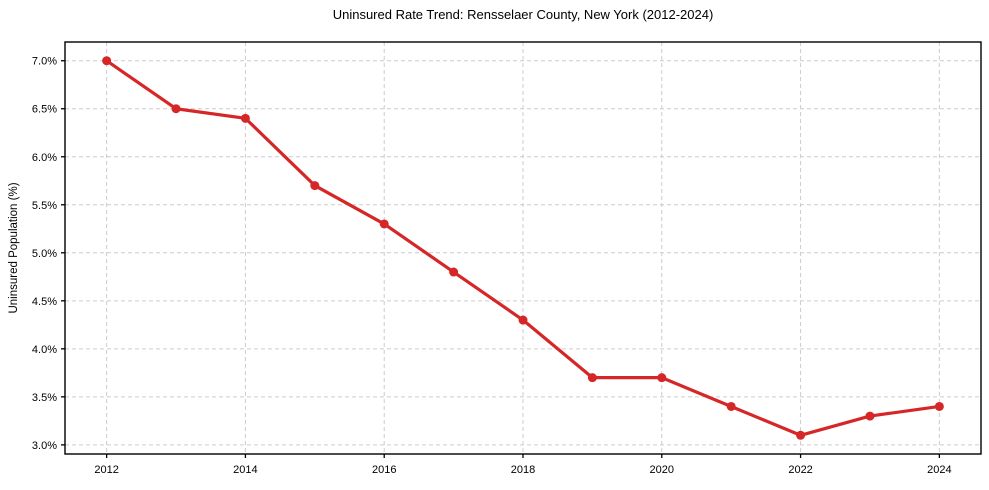  I want to click on x-tick-label: 2024, so click(939, 470).